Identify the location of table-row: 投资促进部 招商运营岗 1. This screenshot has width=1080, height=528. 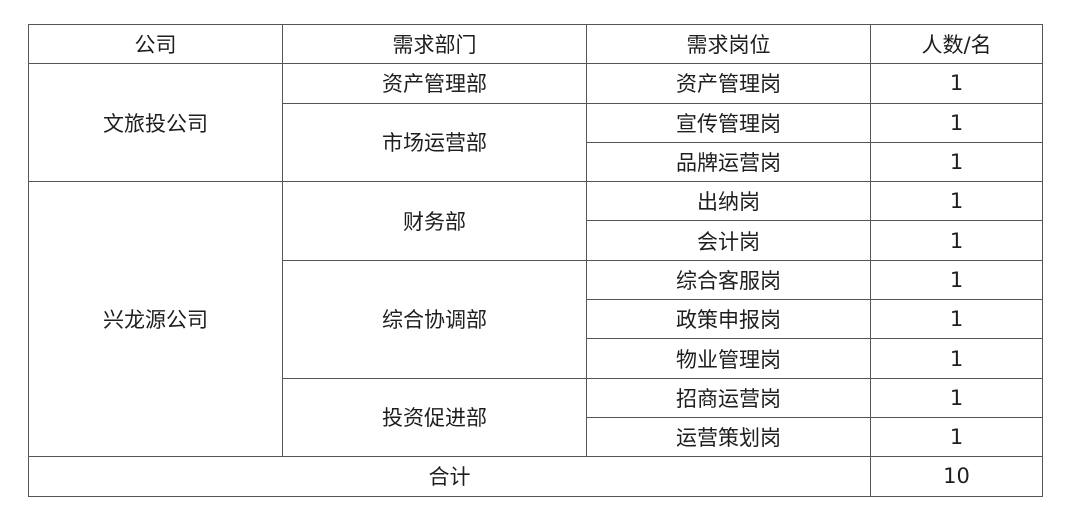
(536, 417).